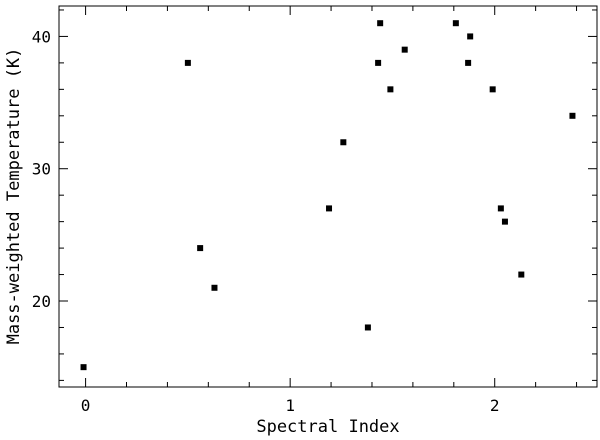 The height and width of the screenshot is (440, 600). I want to click on x-tick-label: 0, so click(86, 405).